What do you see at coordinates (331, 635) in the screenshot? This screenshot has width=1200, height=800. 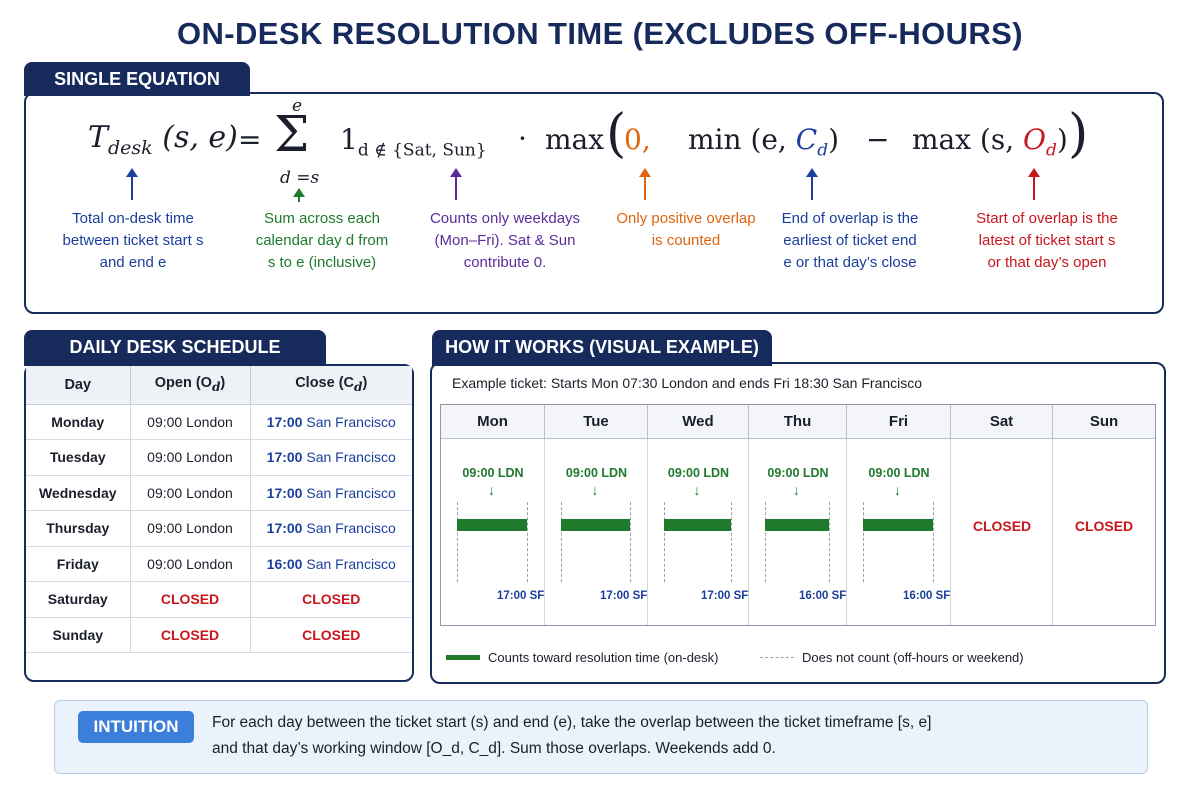 I see `schedule-close: CLOSED` at bounding box center [331, 635].